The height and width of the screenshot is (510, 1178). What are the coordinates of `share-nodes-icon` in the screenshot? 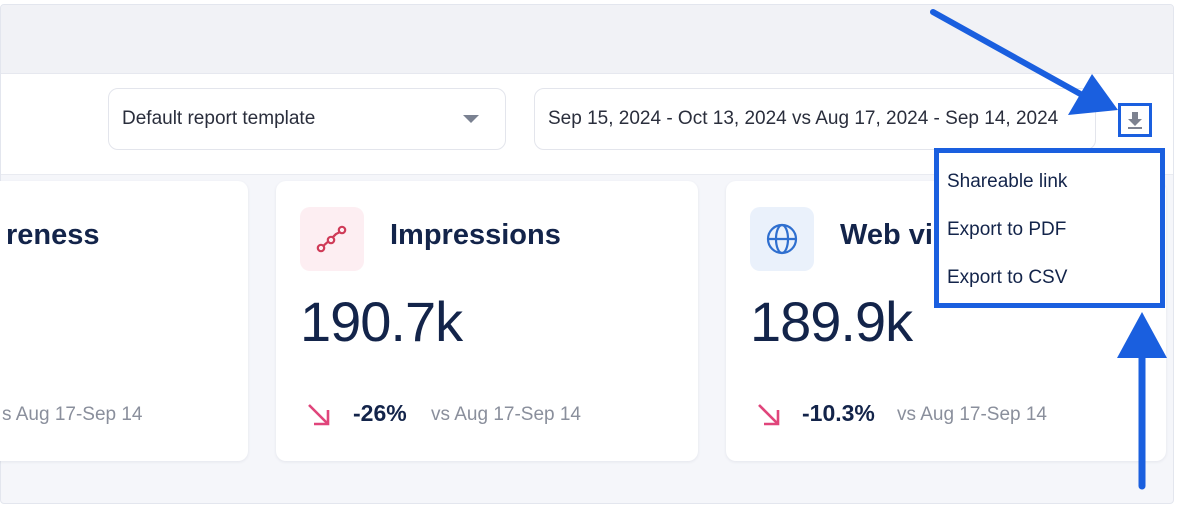 It's located at (332, 239).